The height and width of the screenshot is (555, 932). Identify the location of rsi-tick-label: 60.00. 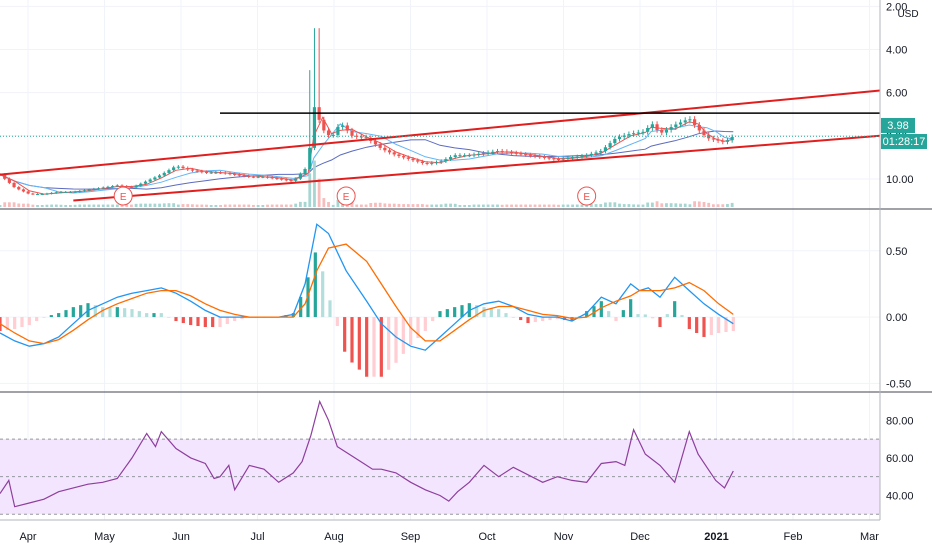
(900, 459).